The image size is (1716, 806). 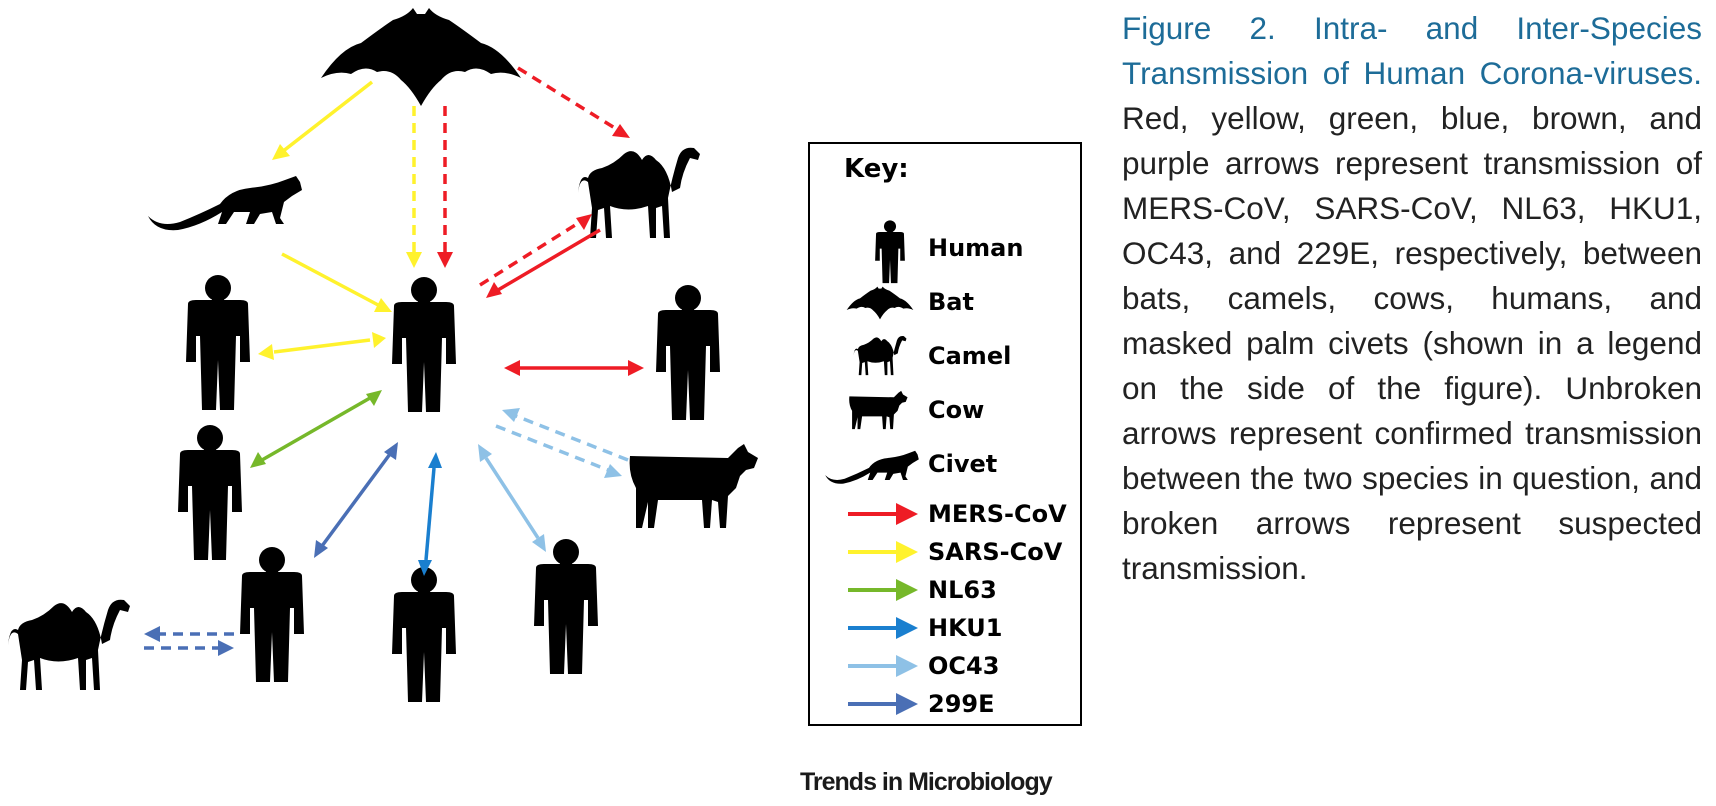 What do you see at coordinates (336, 282) in the screenshot?
I see `civet-to-human-sars-arrow` at bounding box center [336, 282].